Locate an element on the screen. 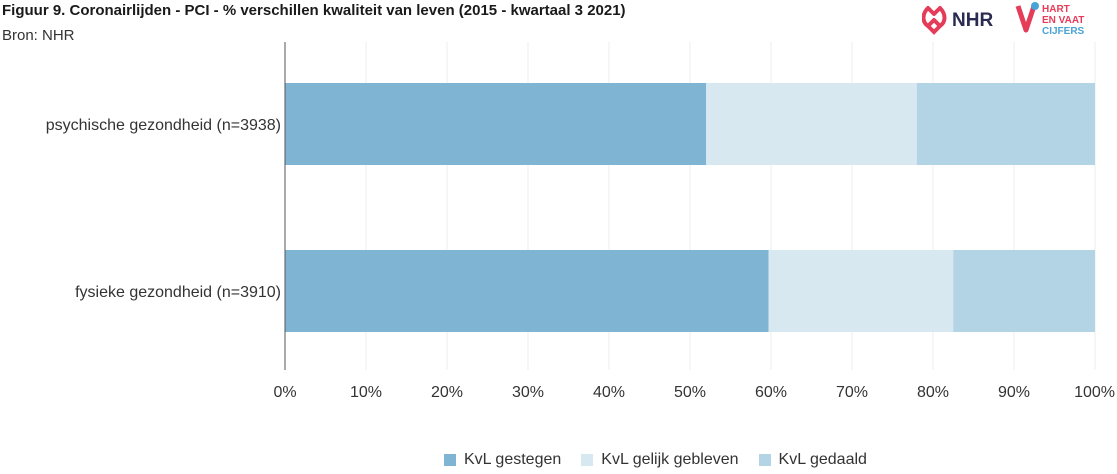 This screenshot has width=1117, height=474. legend-item-gestegen: KvL gestegen is located at coordinates (502, 460).